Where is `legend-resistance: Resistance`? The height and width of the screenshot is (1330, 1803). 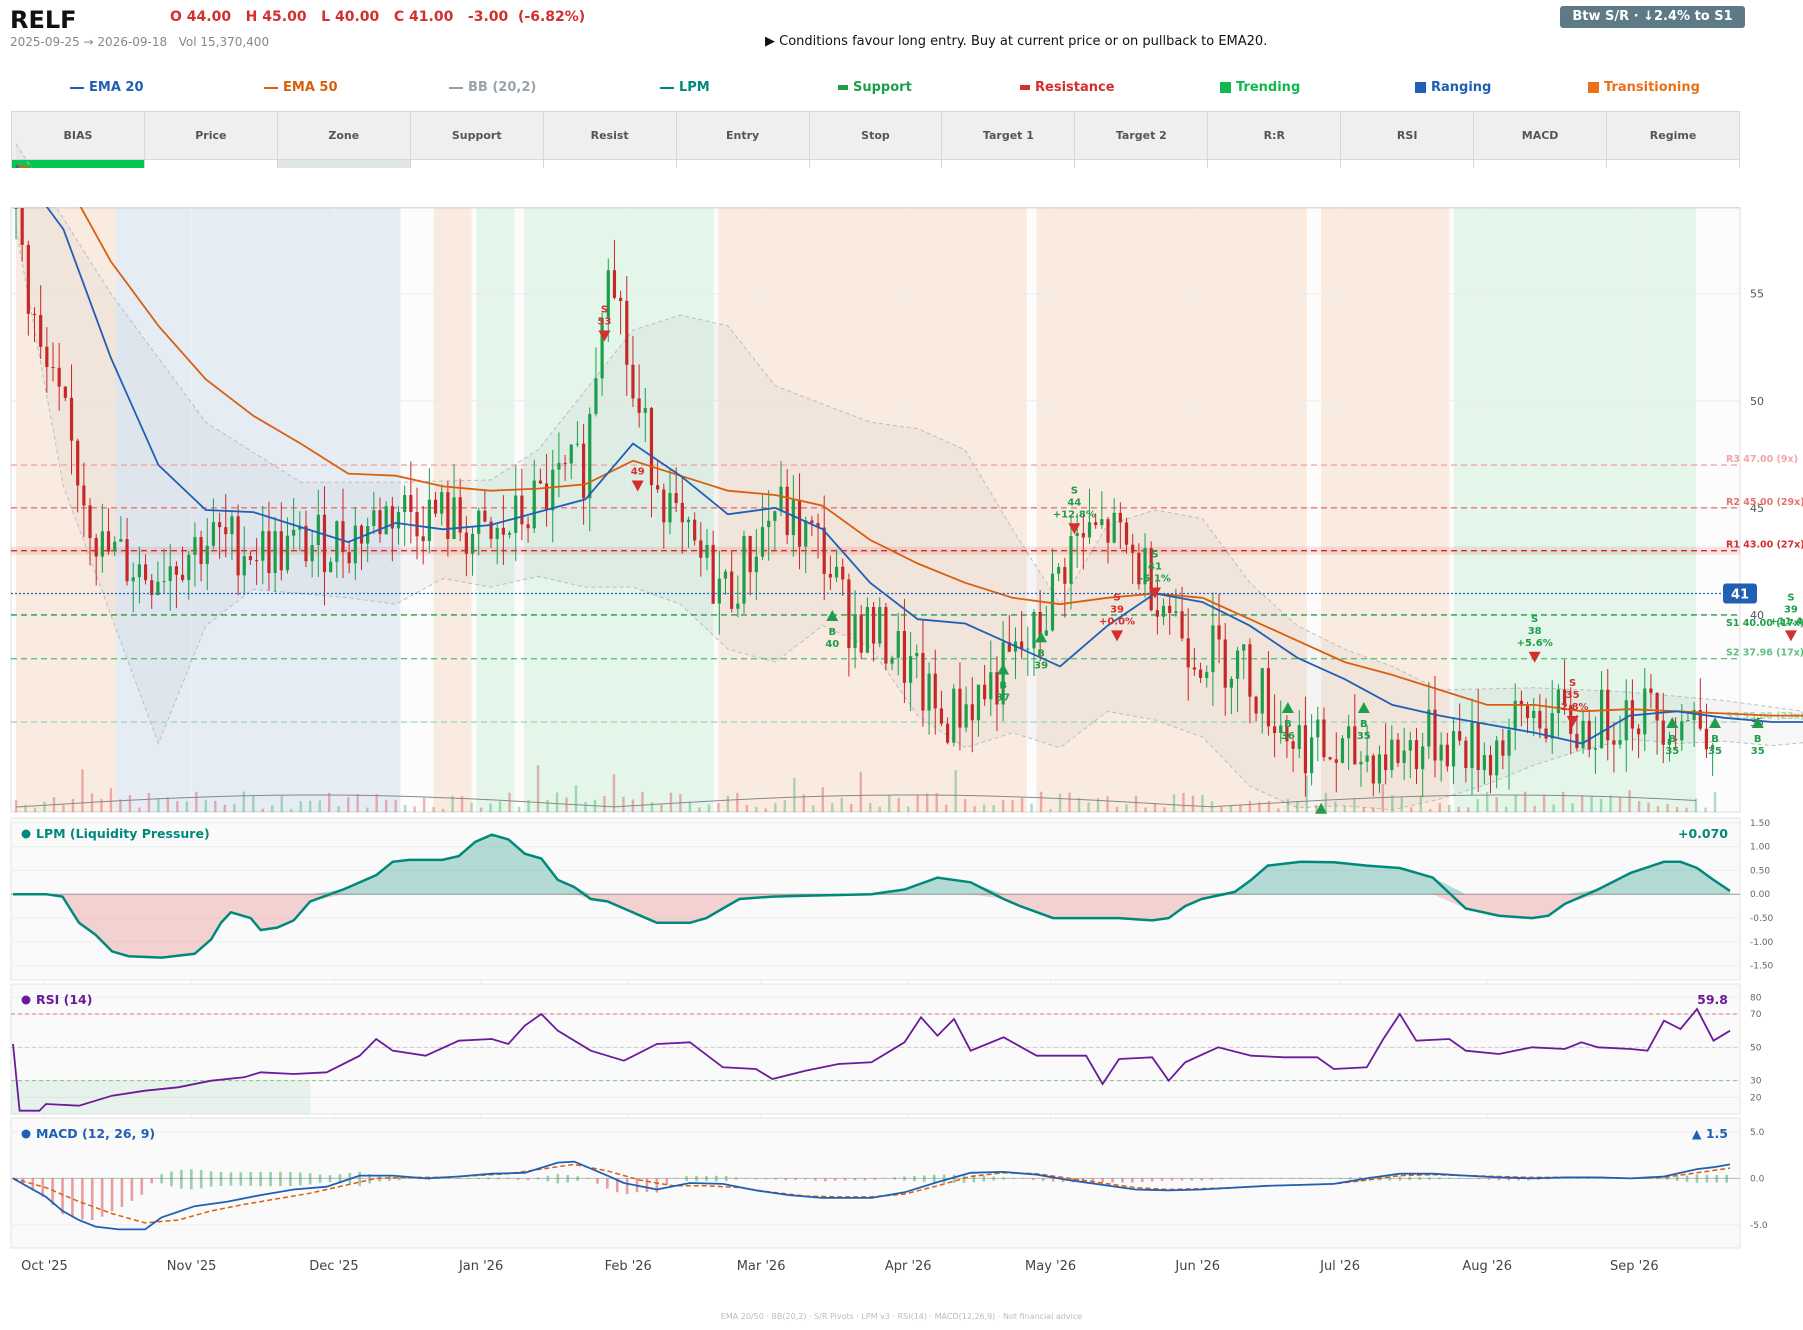 legend-resistance: Resistance is located at coordinates (1067, 87).